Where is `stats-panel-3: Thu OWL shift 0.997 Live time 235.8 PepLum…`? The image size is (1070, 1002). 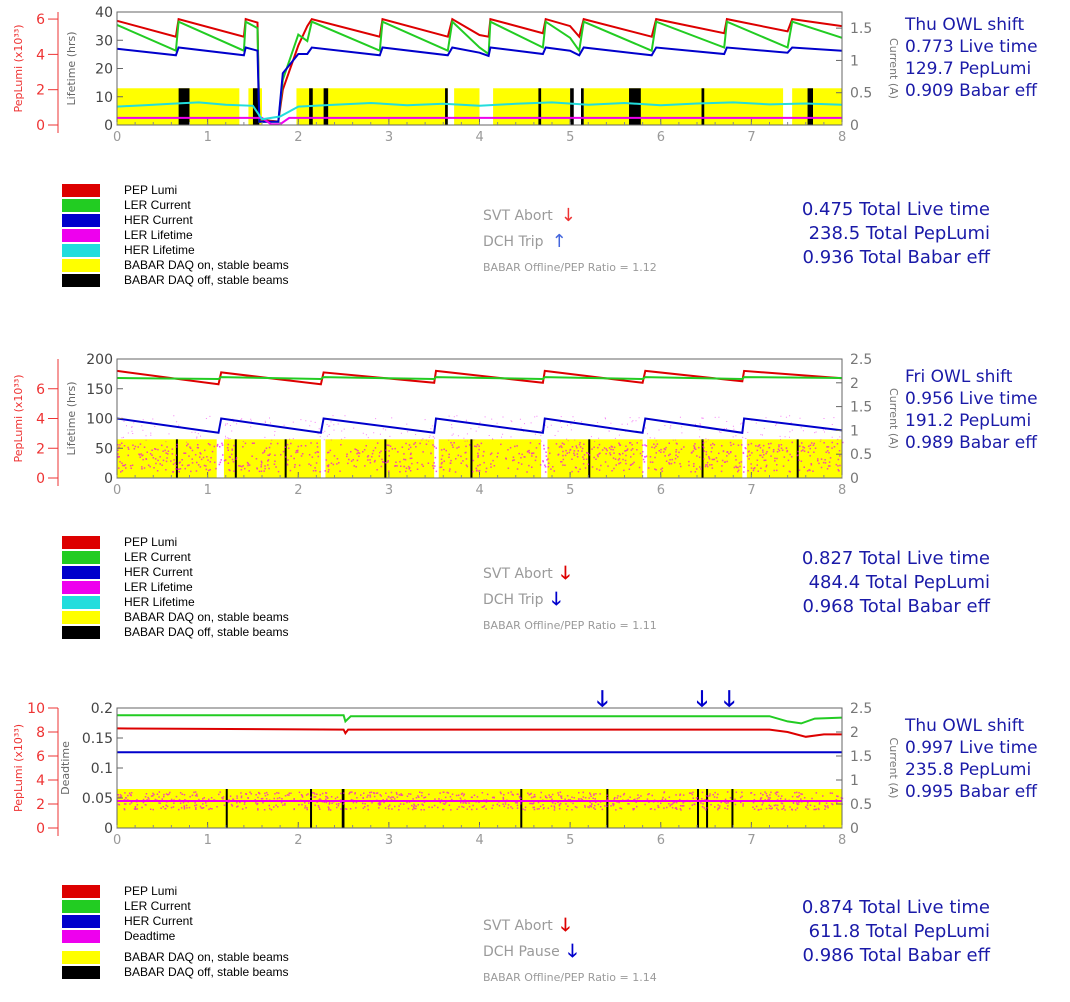 stats-panel-3: Thu OWL shift 0.997 Live time 235.8 PepLum… is located at coordinates (971, 759).